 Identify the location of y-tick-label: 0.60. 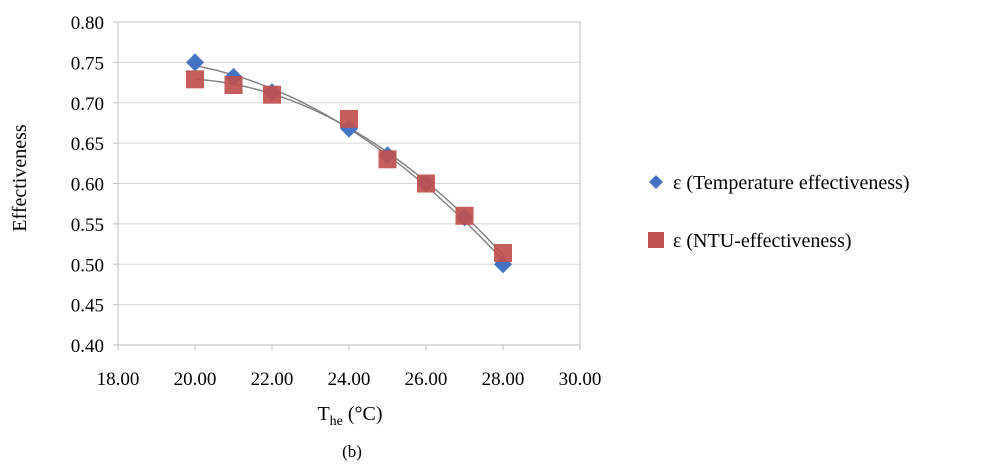
(87, 185).